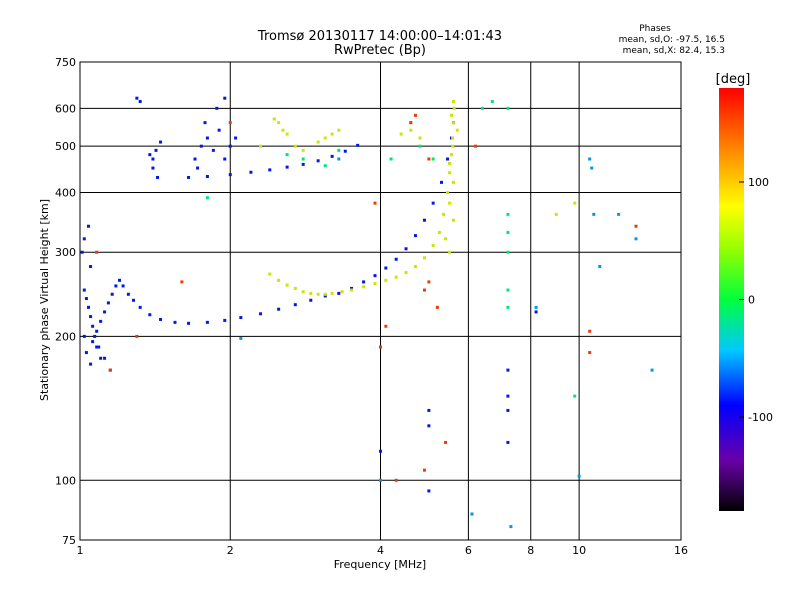 This screenshot has height=600, width=800. Describe the element at coordinates (65, 146) in the screenshot. I see `y-tick-label: 500` at that location.